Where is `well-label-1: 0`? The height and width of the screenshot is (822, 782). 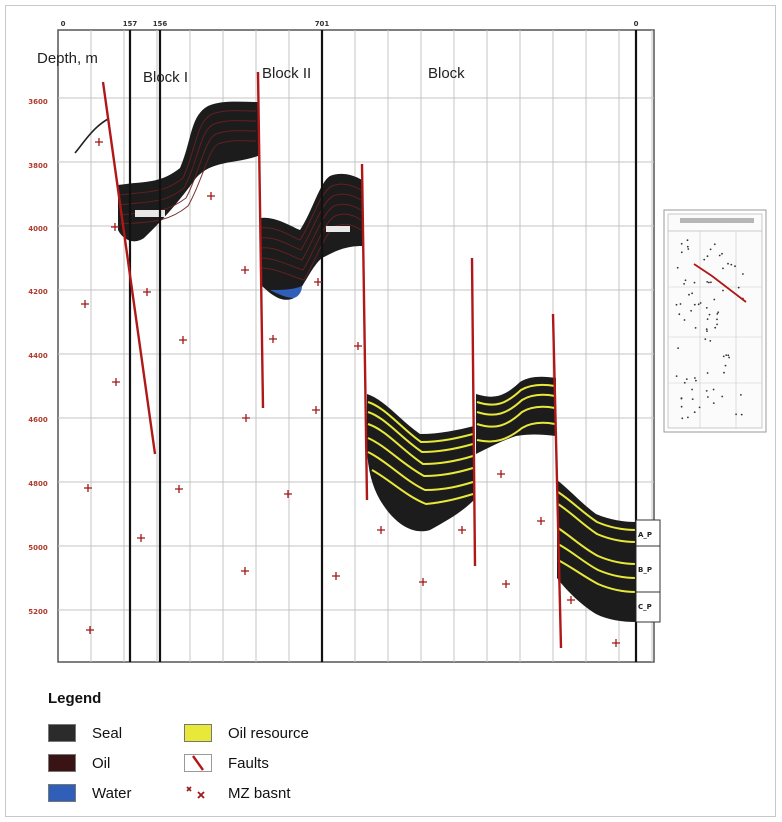
well-label-1: 0 is located at coordinates (63, 24).